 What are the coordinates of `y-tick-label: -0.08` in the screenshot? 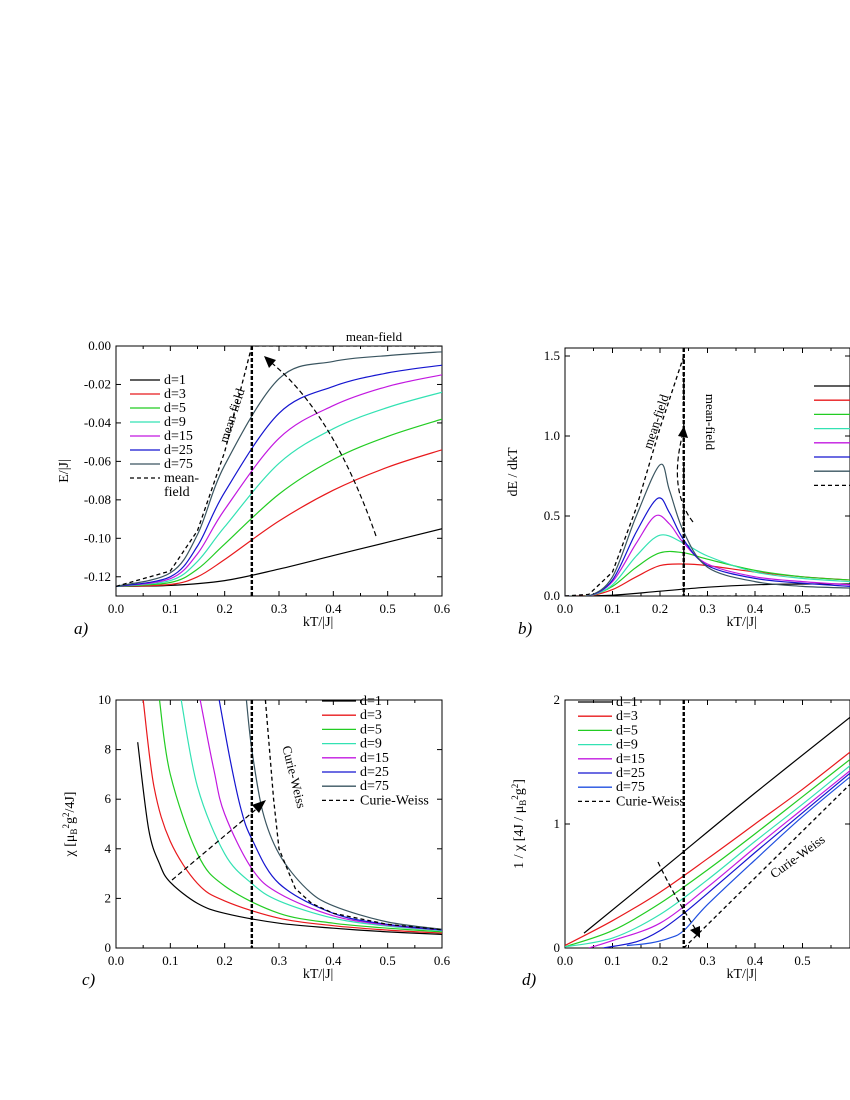 It's located at (97, 499).